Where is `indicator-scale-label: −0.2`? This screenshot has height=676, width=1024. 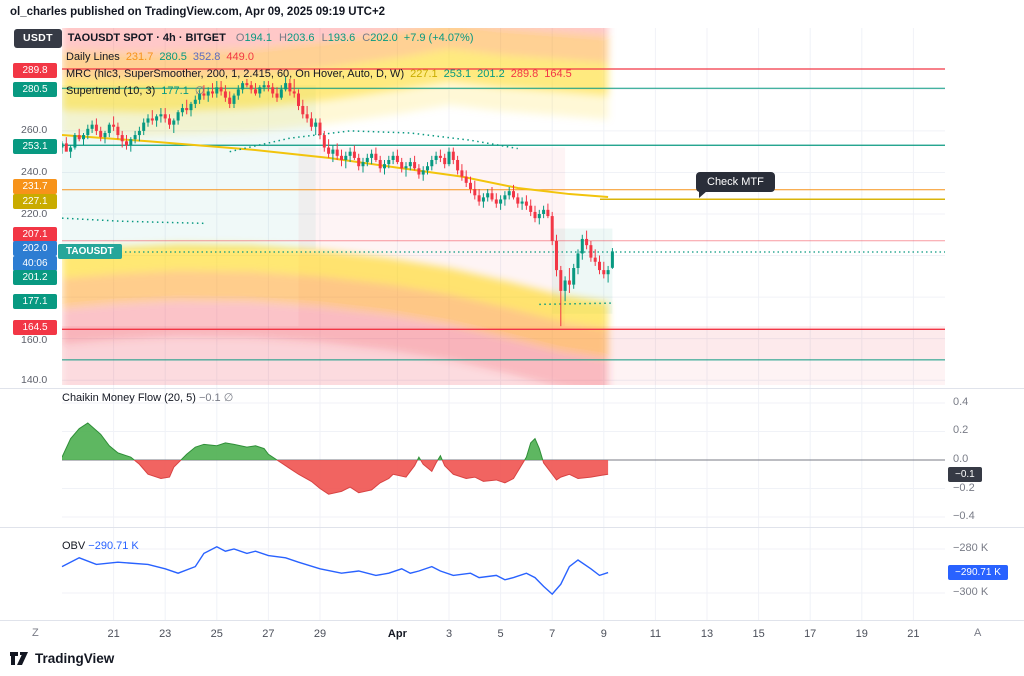 indicator-scale-label: −0.2 is located at coordinates (964, 488).